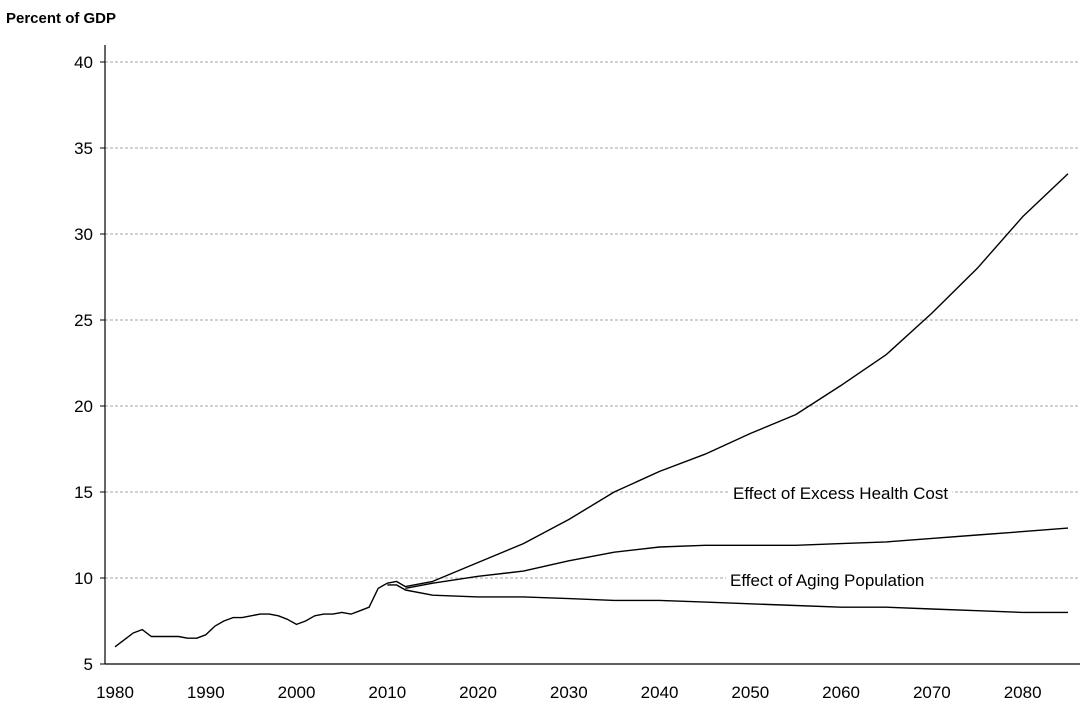 The image size is (1080, 708). I want to click on annotation-aging-population-bg, so click(827, 581).